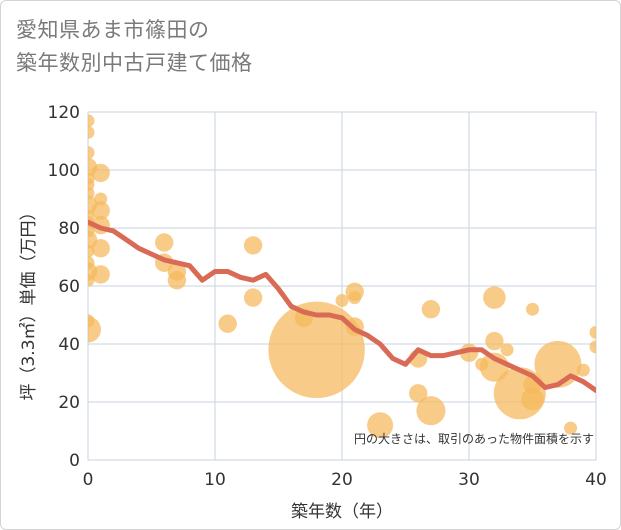  Describe the element at coordinates (342, 480) in the screenshot. I see `x-tick-label: 20` at that location.